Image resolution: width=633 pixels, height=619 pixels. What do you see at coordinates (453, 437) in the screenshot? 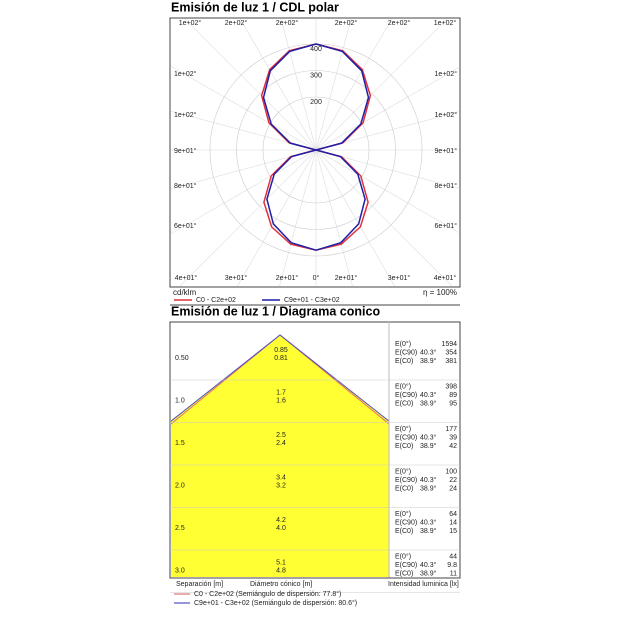
I see `e-value: 39` at bounding box center [453, 437].